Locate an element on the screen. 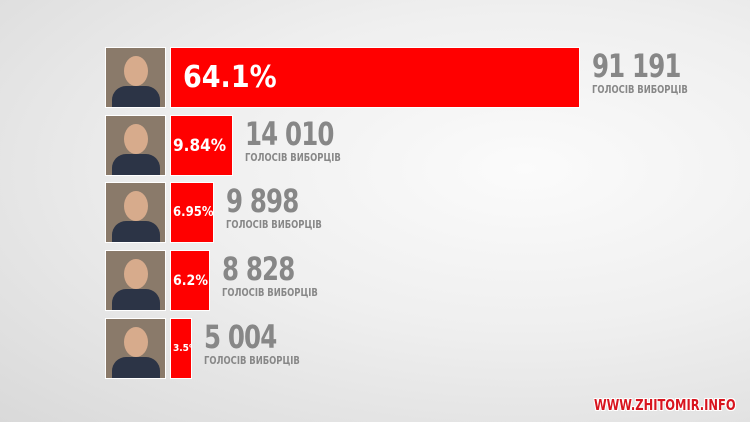 Image resolution: width=750 pixels, height=422 pixels. votes-count: 9 898 is located at coordinates (262, 201).